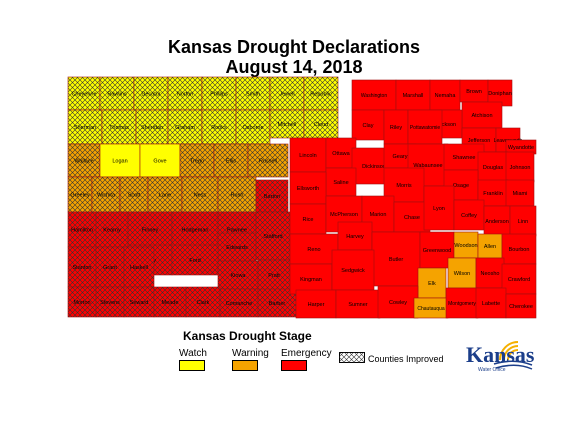 This screenshot has height=423, width=588. I want to click on county-label: Smith, so click(253, 95).